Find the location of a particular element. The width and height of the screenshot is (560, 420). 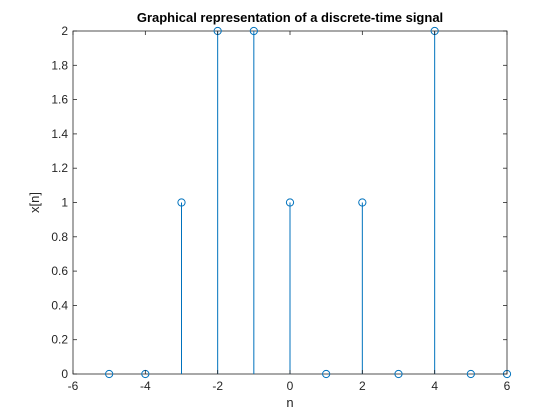

y-tick-label: 0.2 is located at coordinates (59, 340).